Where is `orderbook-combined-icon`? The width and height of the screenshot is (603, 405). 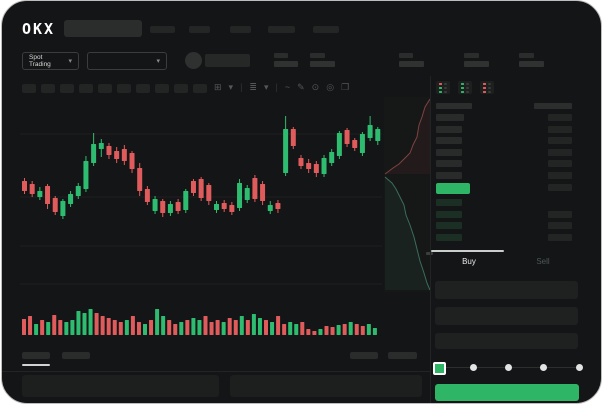
orderbook-combined-icon is located at coordinates (443, 87).